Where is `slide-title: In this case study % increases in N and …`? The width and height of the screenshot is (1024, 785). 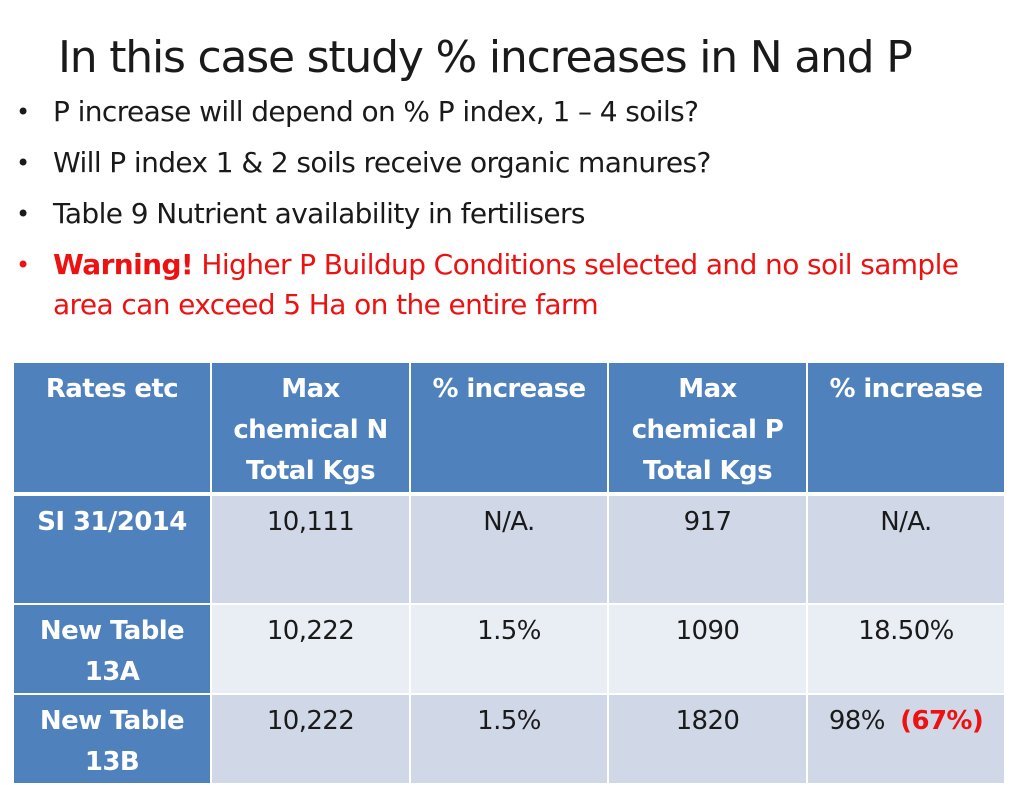
slide-title: In this case study % increases in N and … is located at coordinates (485, 57).